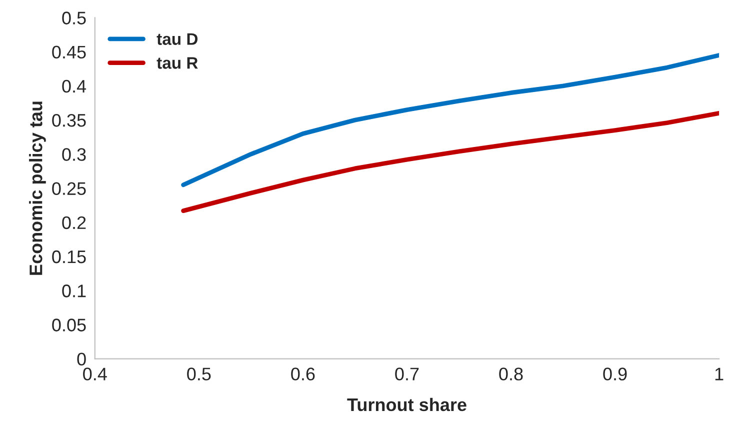  What do you see at coordinates (95, 374) in the screenshot?
I see `x-tick-label: 0.4` at bounding box center [95, 374].